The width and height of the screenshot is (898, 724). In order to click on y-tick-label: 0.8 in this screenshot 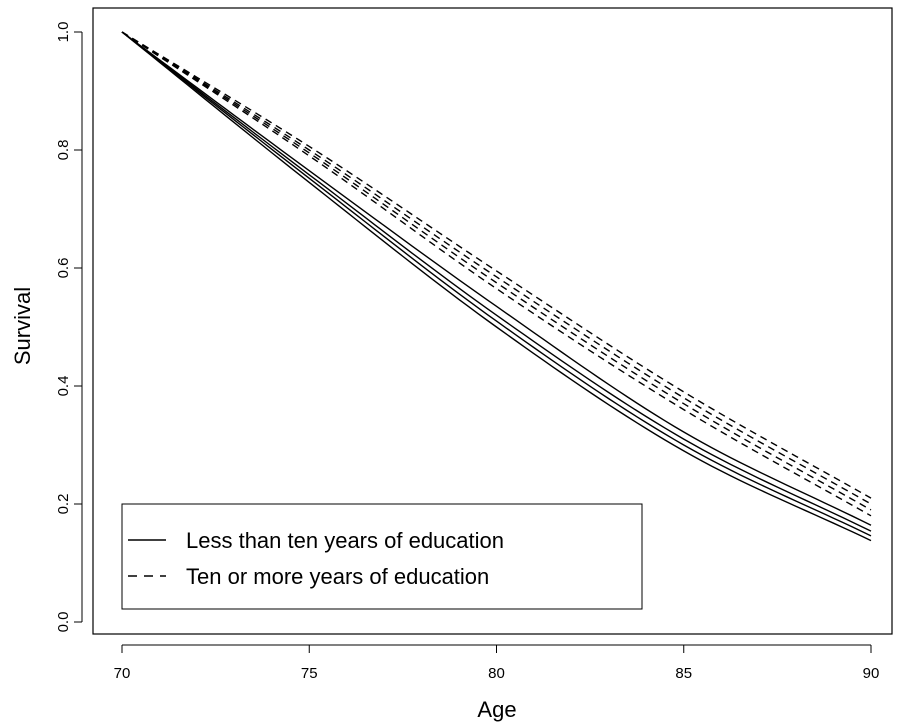, I will do `click(63, 150)`.